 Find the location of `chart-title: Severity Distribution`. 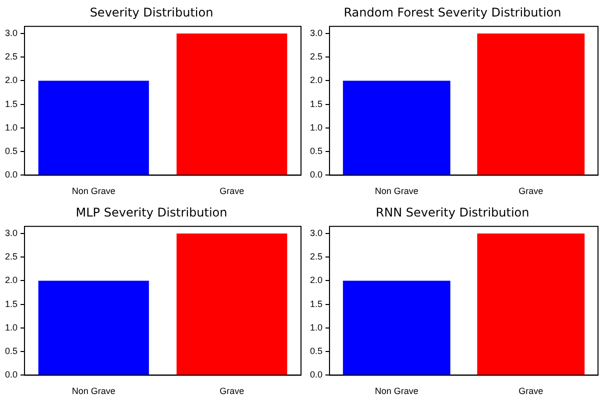

chart-title: Severity Distribution is located at coordinates (152, 12).